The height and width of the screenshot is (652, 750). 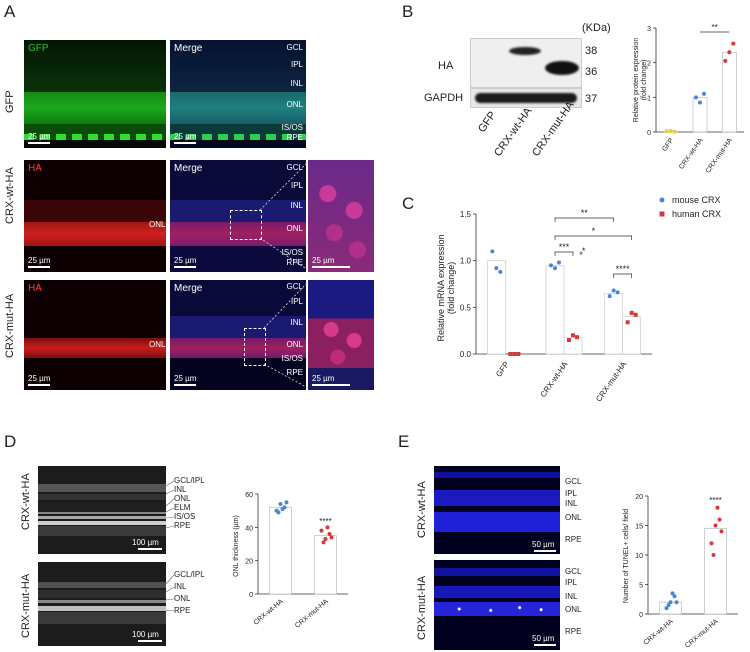 I want to click on sig-label: **, so click(x=715, y=27).